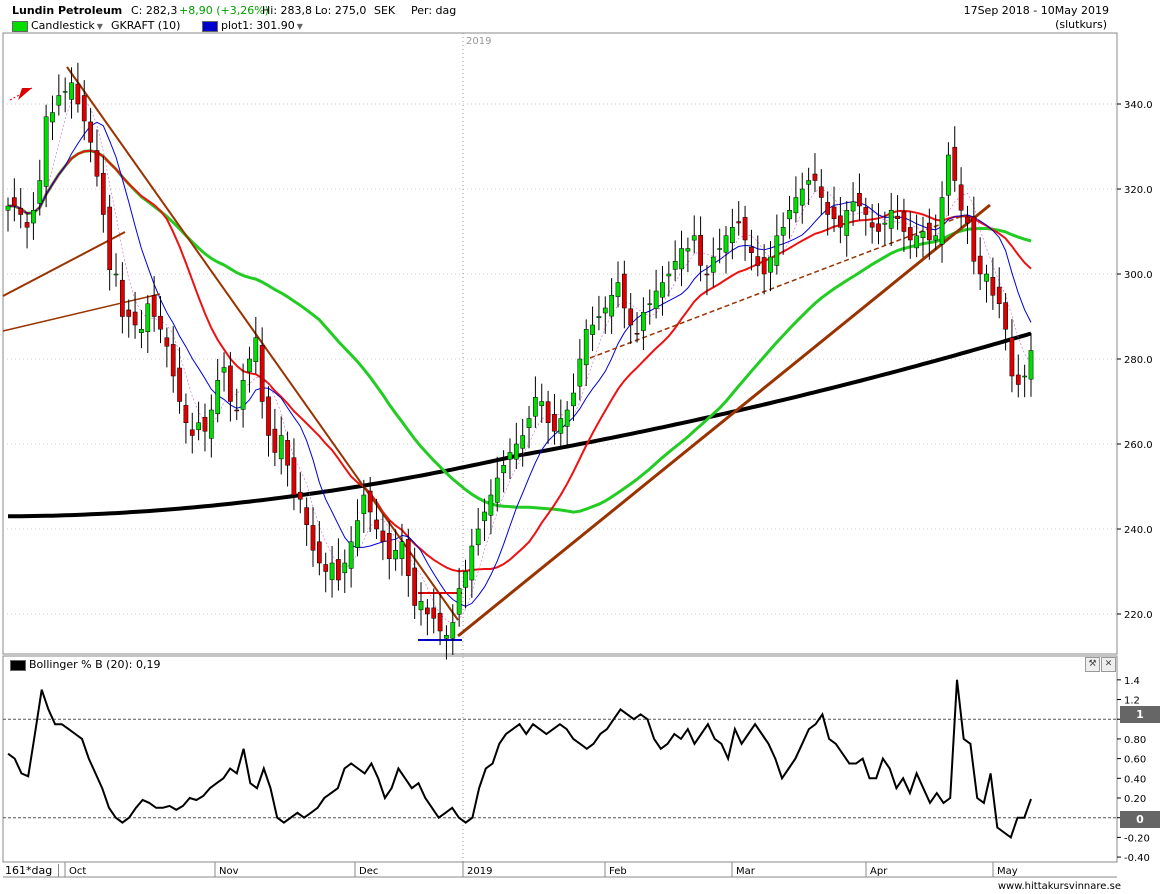 The image size is (1165, 894). I want to click on bollinger-swatch, so click(18, 665).